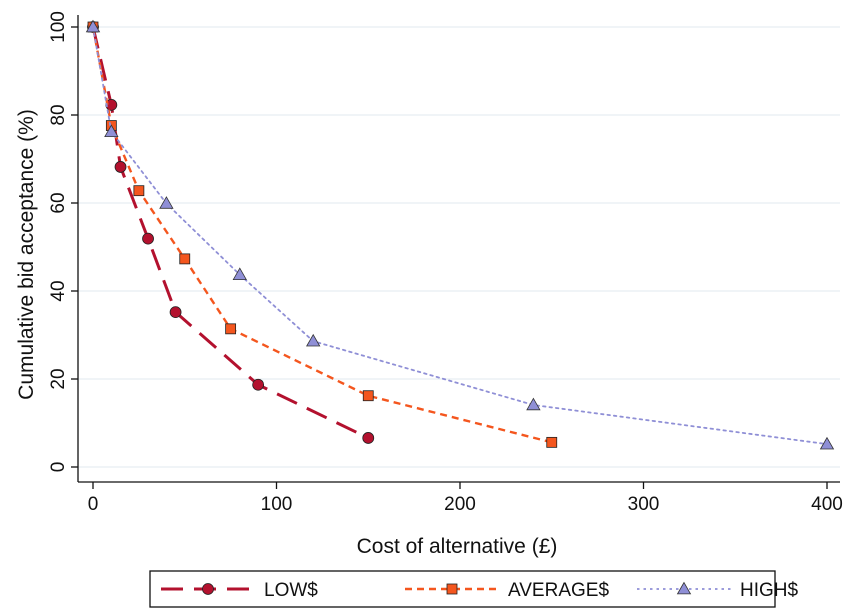 The height and width of the screenshot is (609, 846). Describe the element at coordinates (239, 590) in the screenshot. I see `legend-item-0: LOW$` at that location.